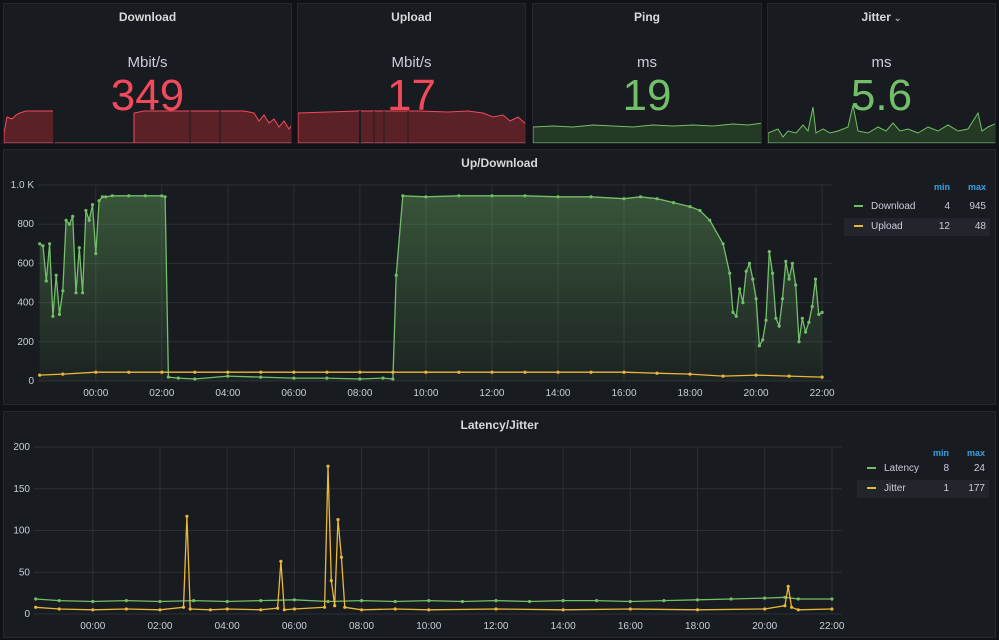  What do you see at coordinates (979, 468) in the screenshot?
I see `legend-max: 24` at bounding box center [979, 468].